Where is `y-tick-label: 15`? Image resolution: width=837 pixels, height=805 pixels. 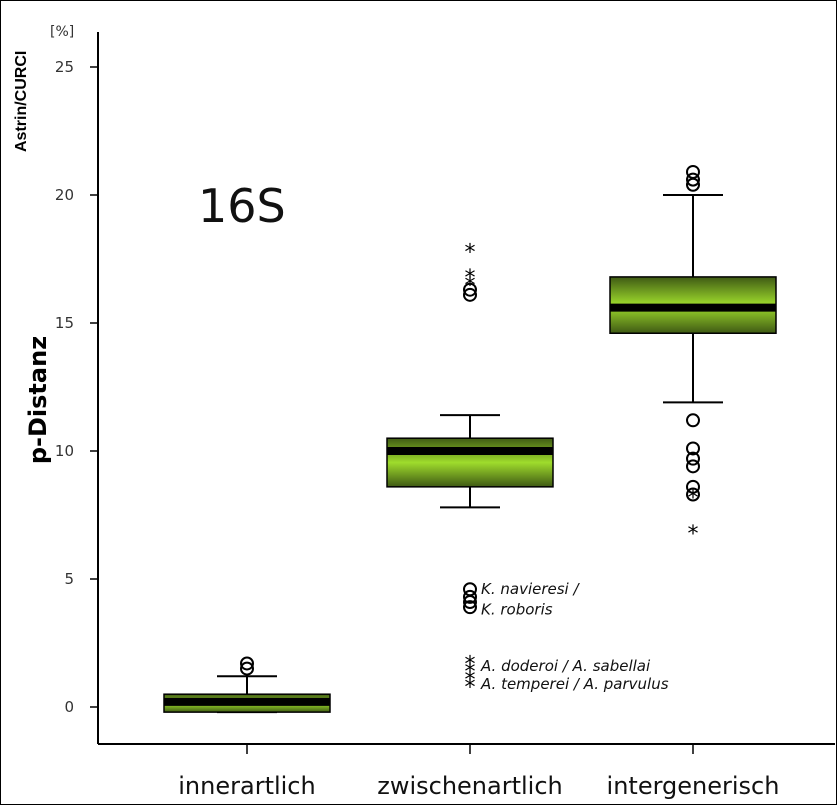
y-tick-label: 15 is located at coordinates (64, 323).